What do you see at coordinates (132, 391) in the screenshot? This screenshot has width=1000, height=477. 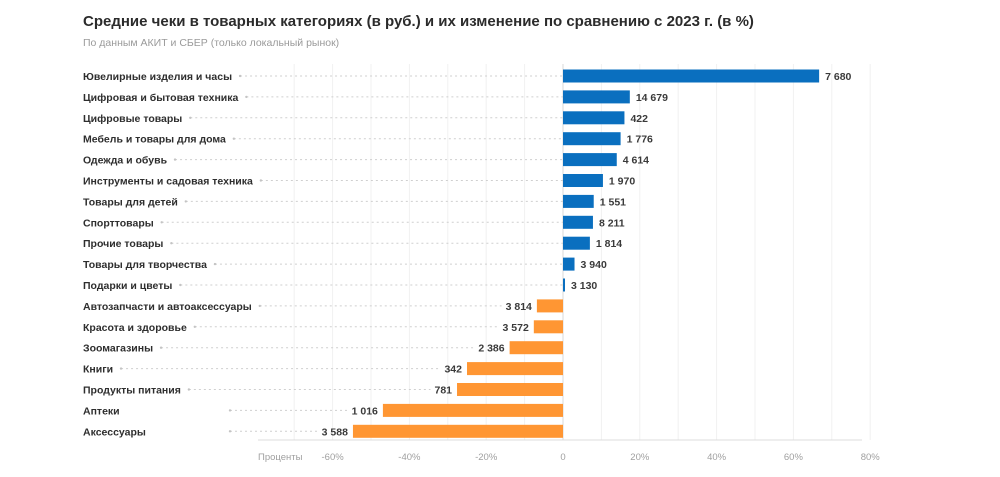 I see `category-label: Продукты питания` at bounding box center [132, 391].